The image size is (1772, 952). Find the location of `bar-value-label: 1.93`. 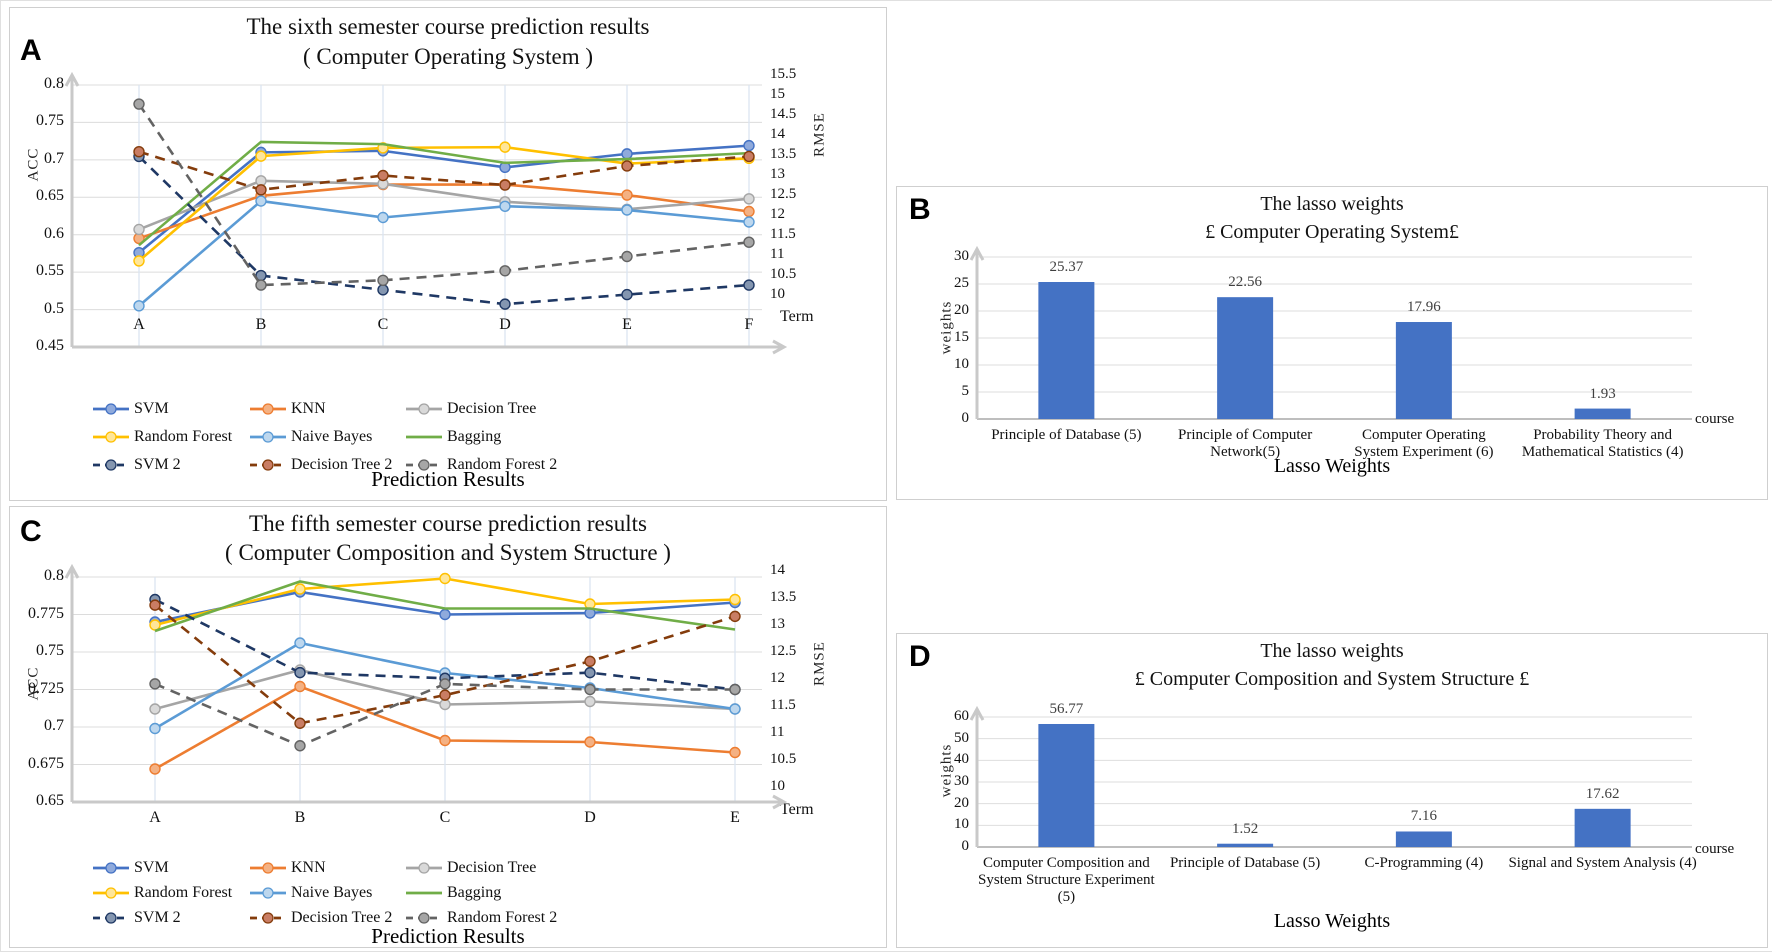

bar-value-label: 1.93 is located at coordinates (1602, 393).